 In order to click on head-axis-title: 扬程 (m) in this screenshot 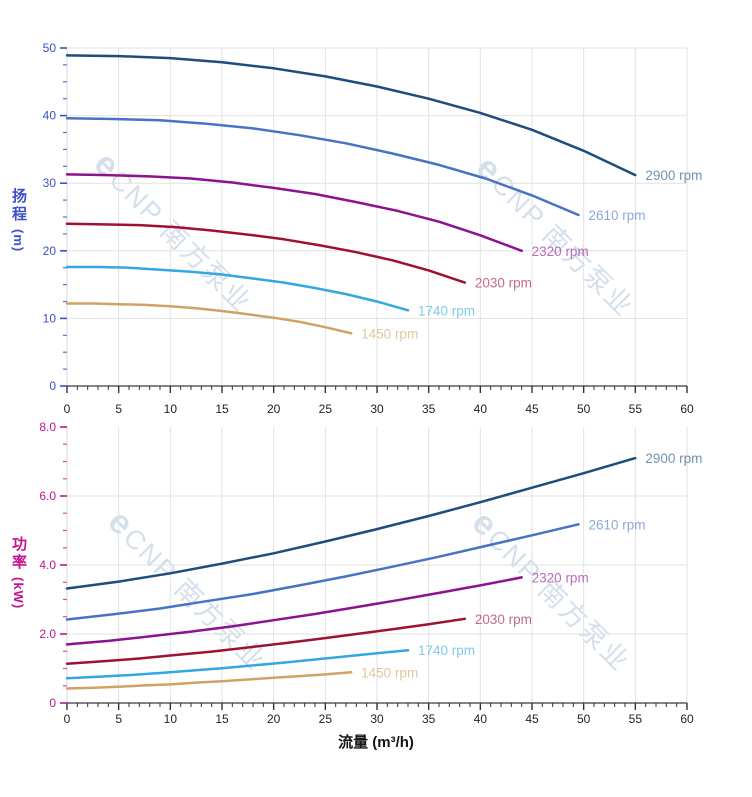, I will do `click(18, 220)`.